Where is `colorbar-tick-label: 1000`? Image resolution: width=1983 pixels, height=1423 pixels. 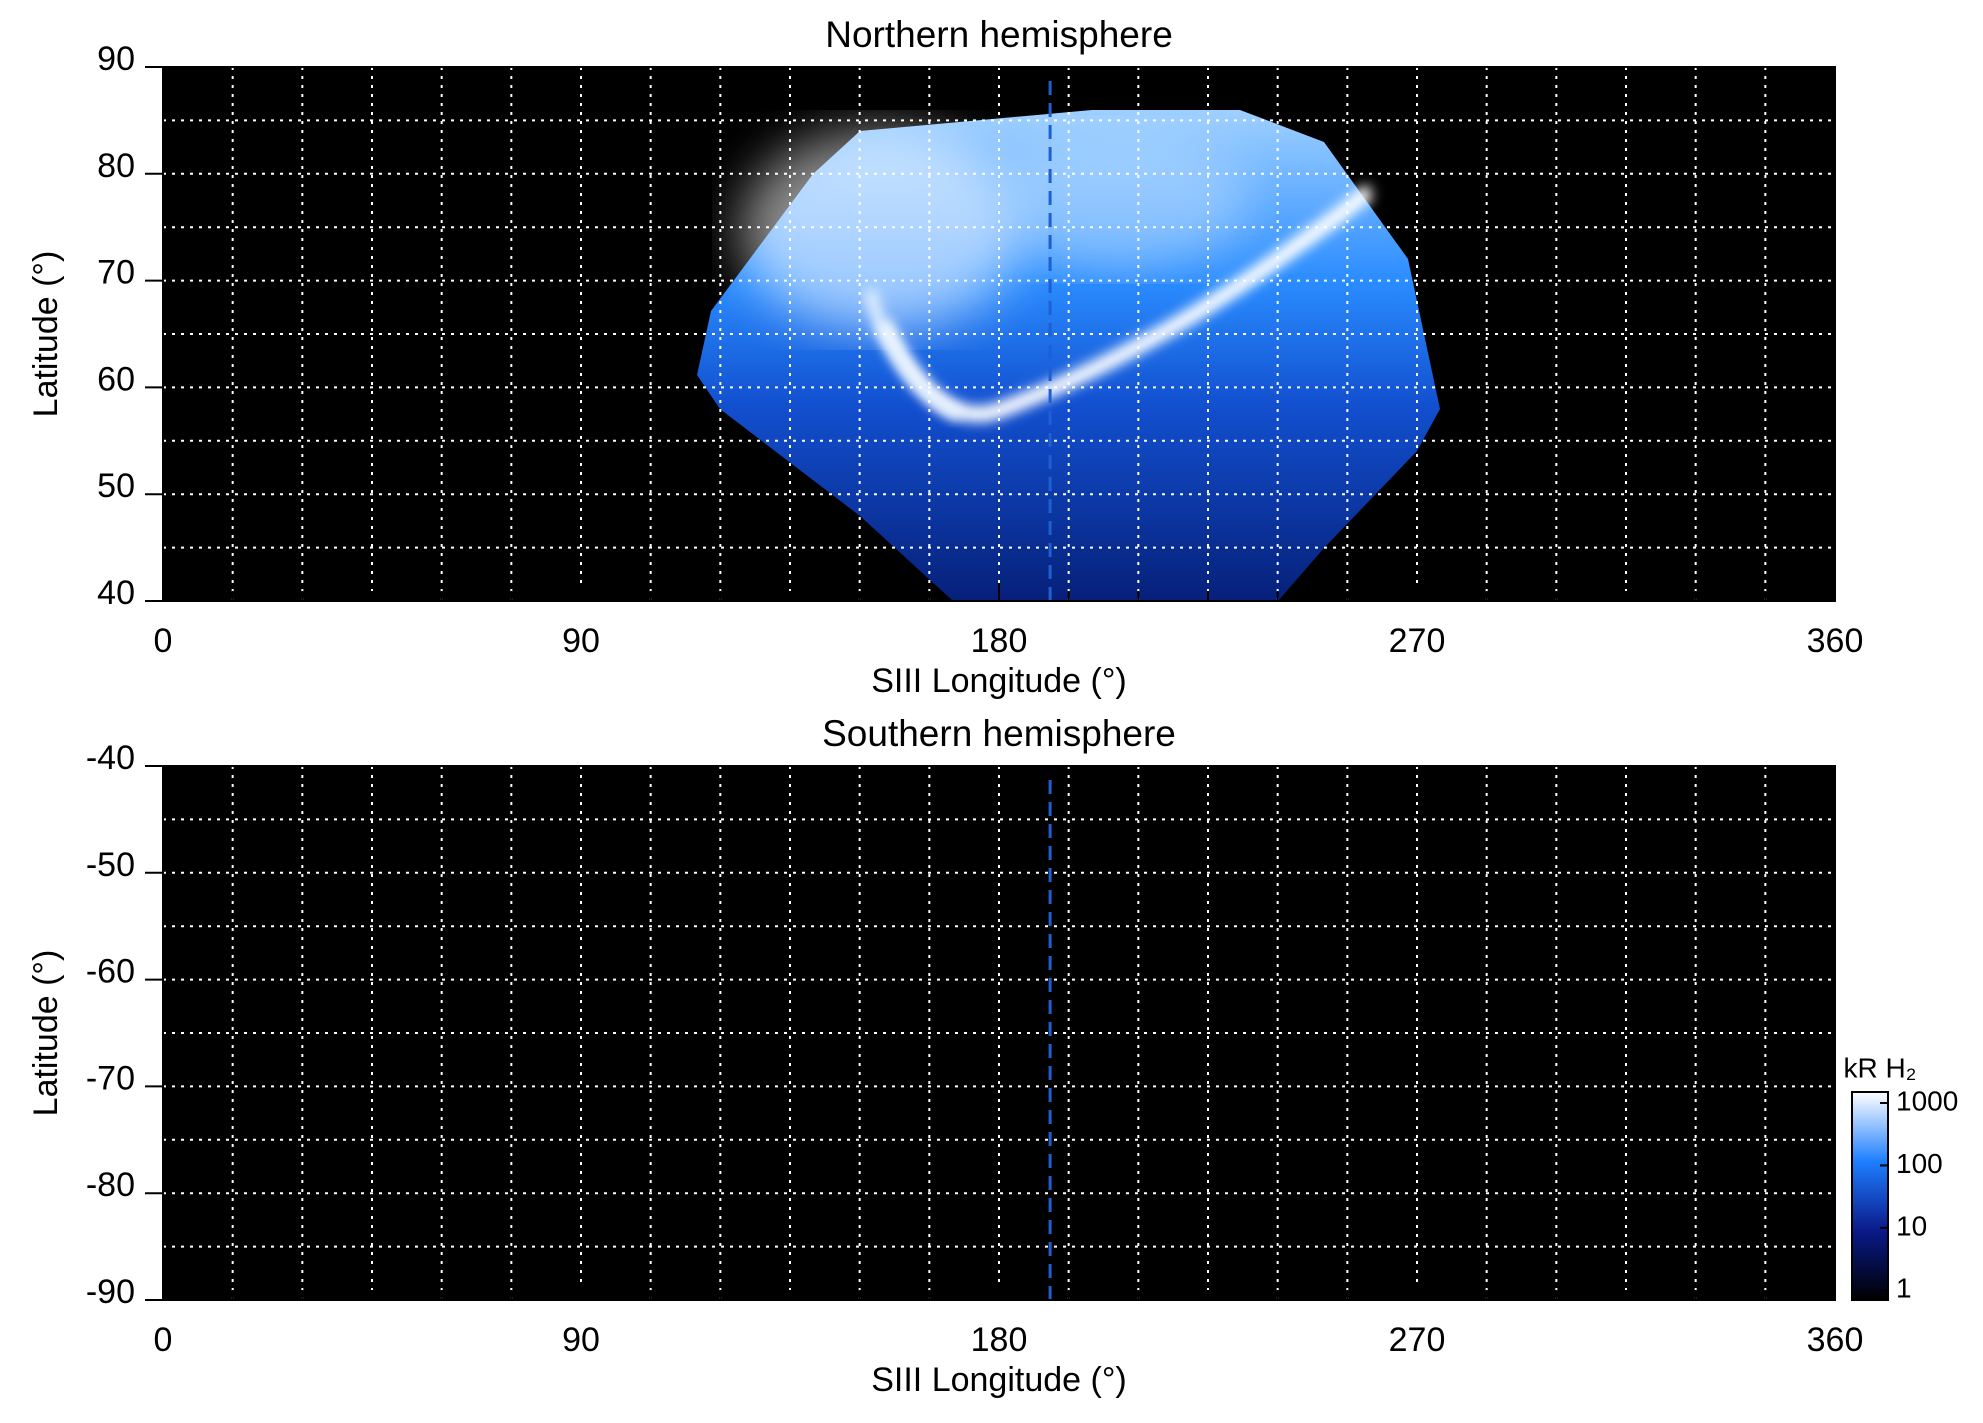 colorbar-tick-label: 1000 is located at coordinates (1927, 1100).